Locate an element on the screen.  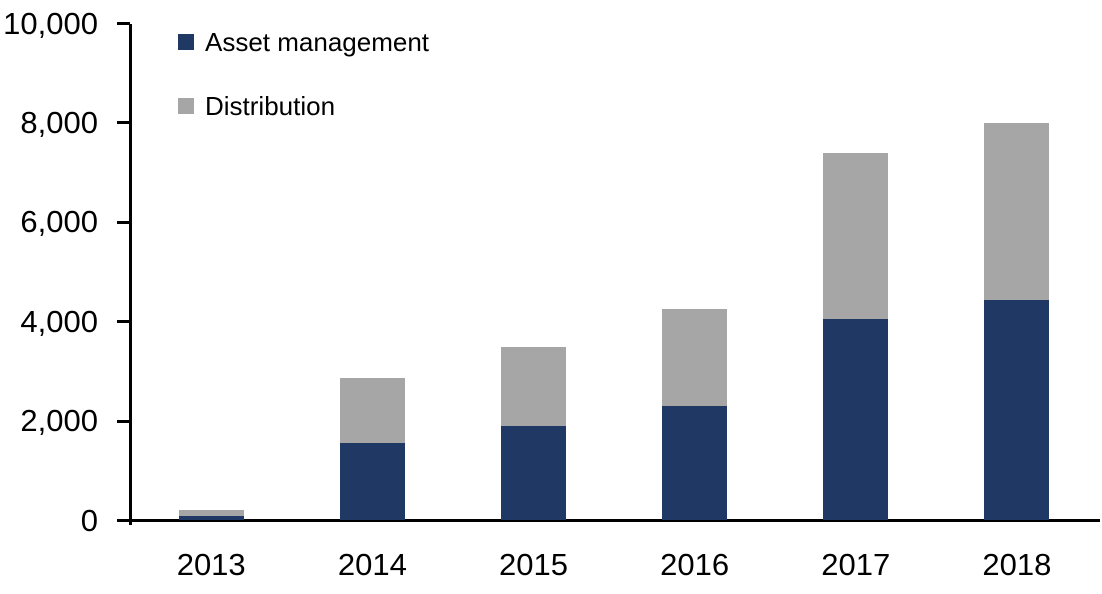
bar-distribution-2014 is located at coordinates (372, 410).